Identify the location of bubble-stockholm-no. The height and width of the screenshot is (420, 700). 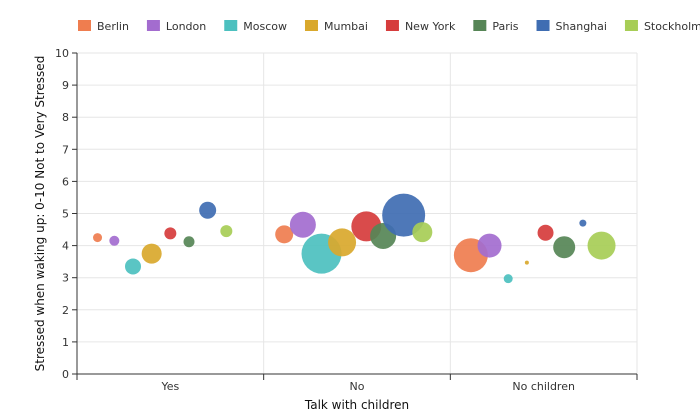
(422, 232).